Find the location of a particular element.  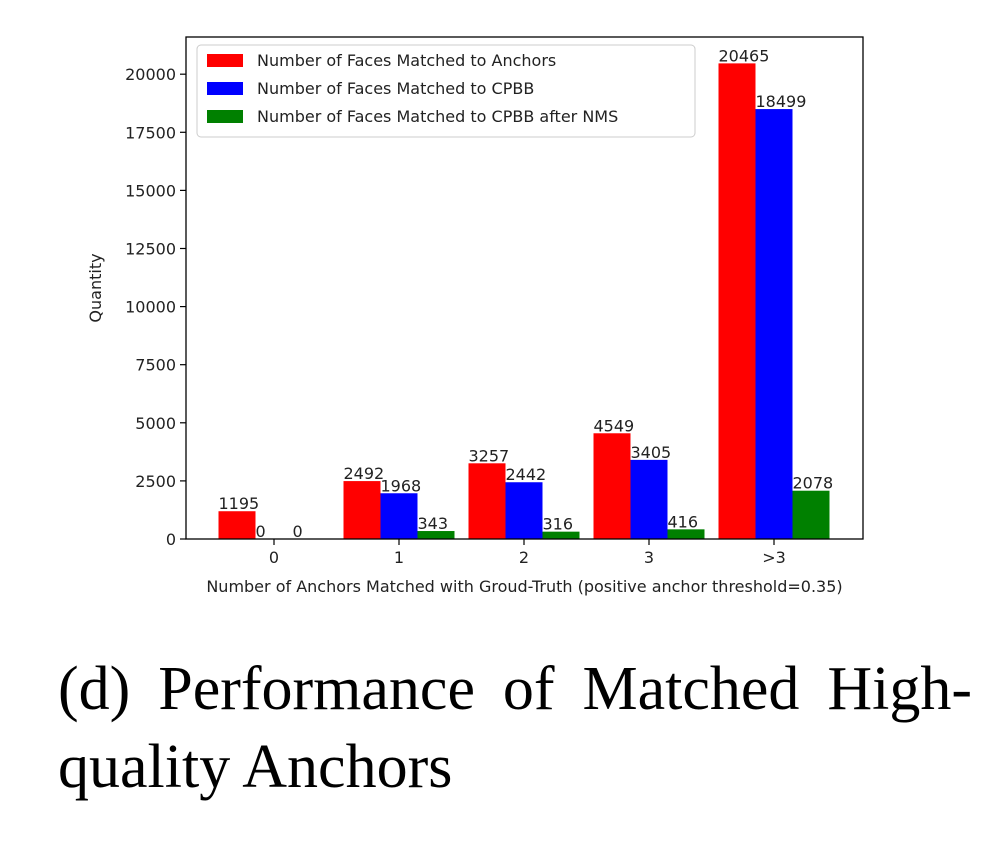

legend-box is located at coordinates (446, 91).